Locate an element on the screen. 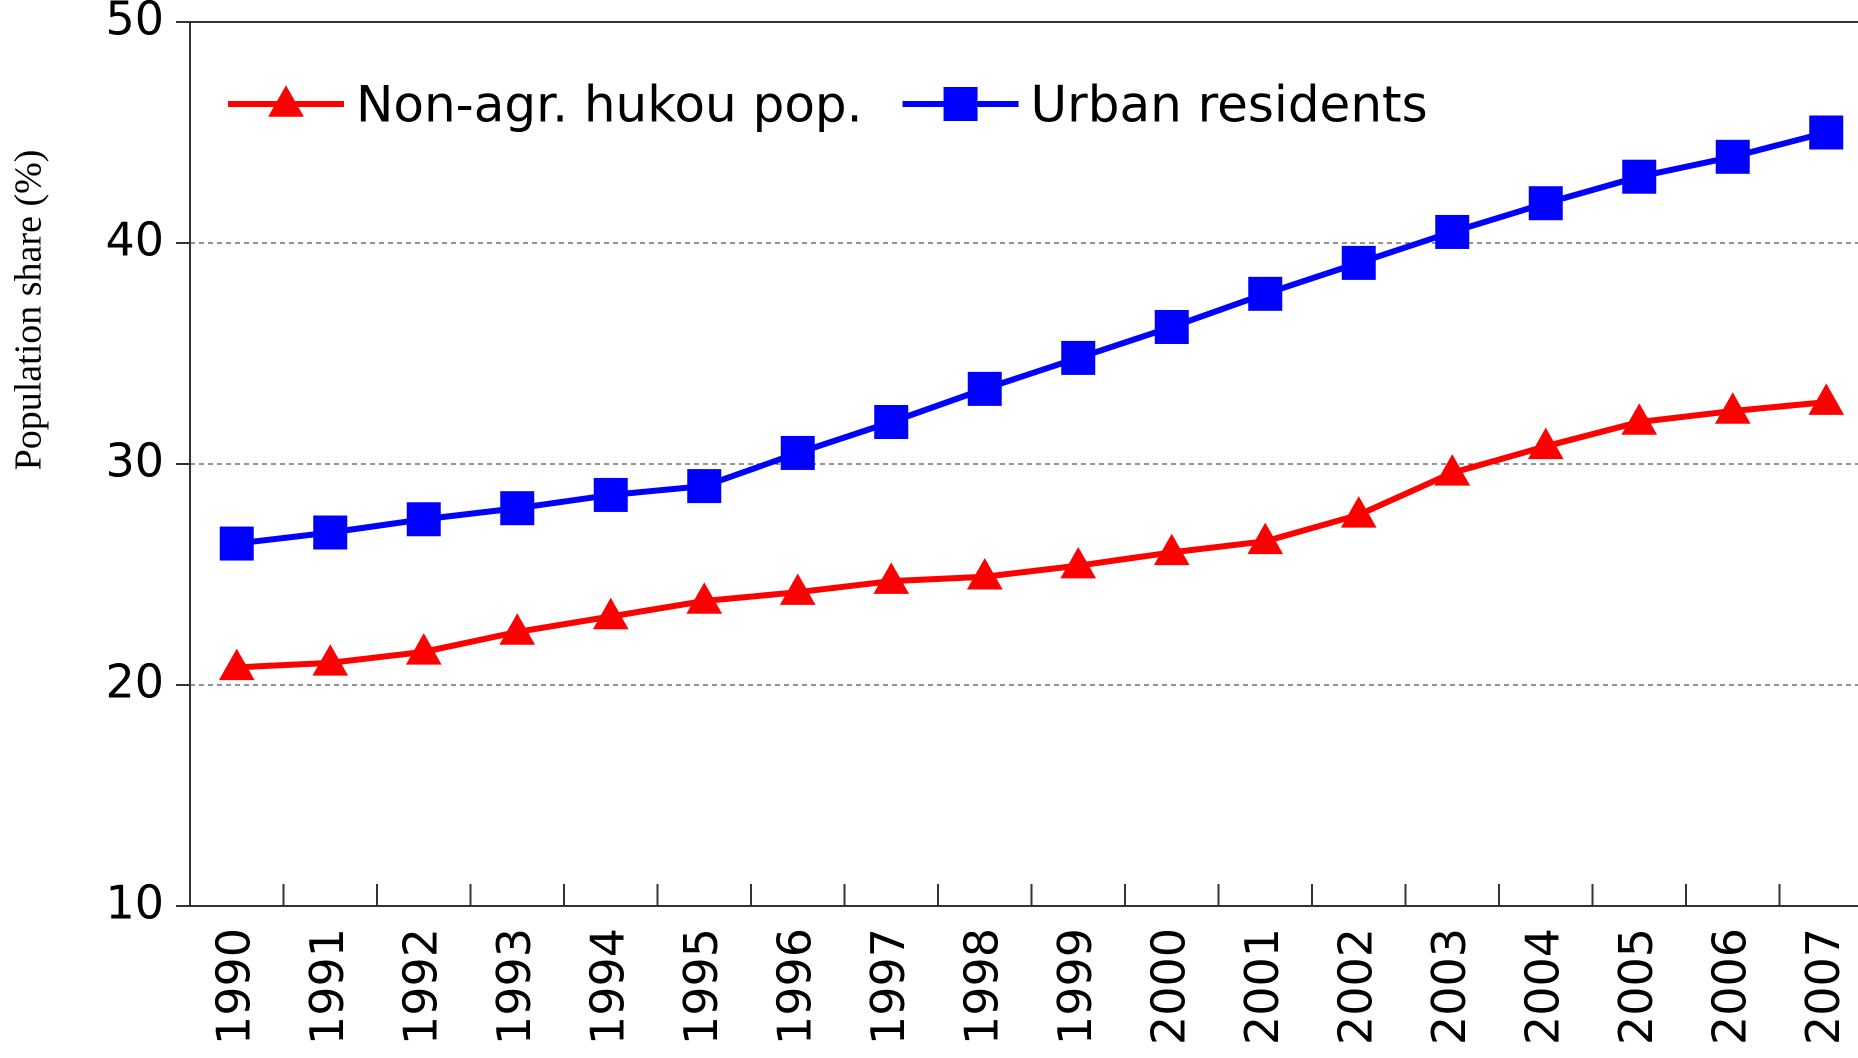 The height and width of the screenshot is (1058, 1858). legend-label: Urban residents is located at coordinates (1229, 105).